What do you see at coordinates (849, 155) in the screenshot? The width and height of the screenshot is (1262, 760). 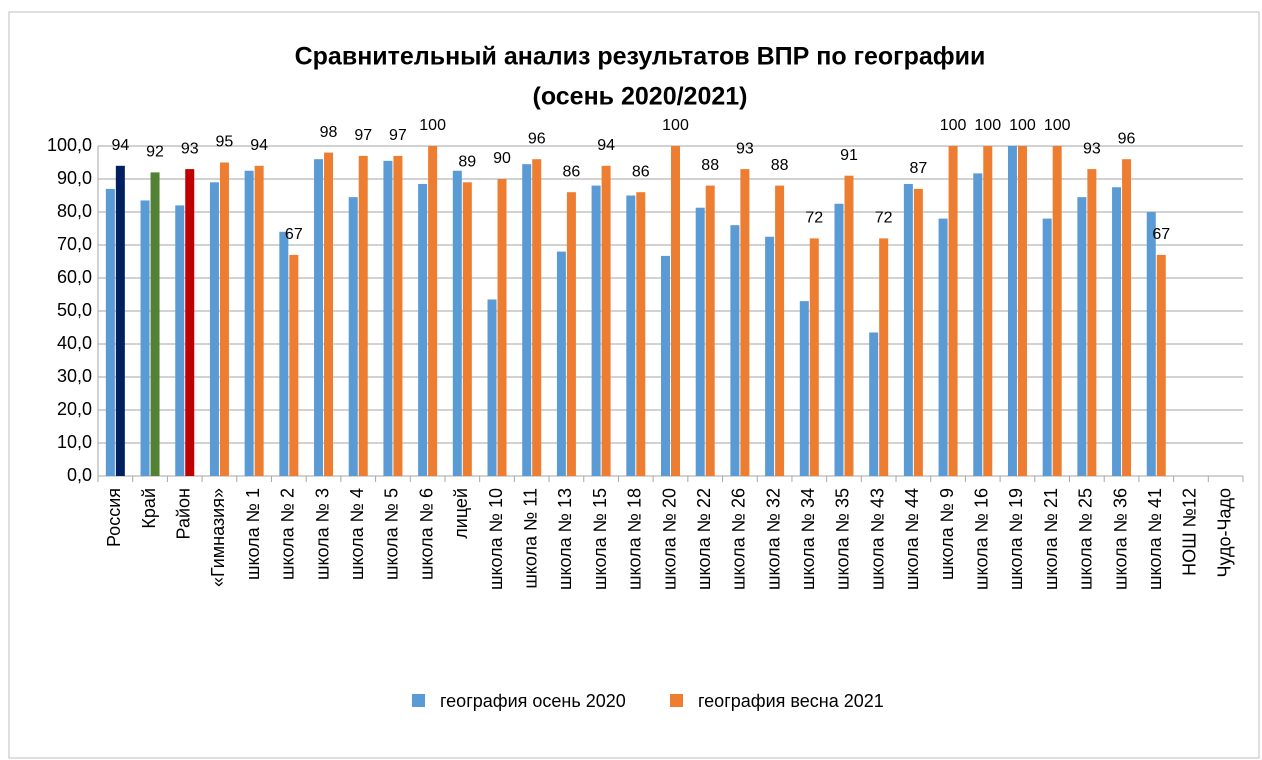 I see `data-label: 91` at bounding box center [849, 155].